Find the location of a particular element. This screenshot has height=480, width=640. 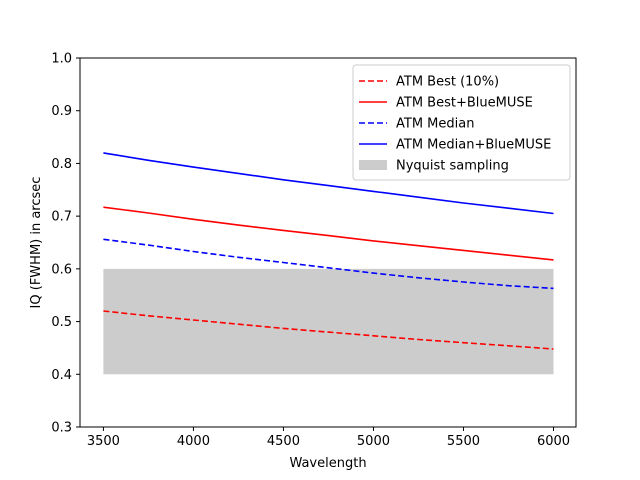

x-tick-label: 4000 is located at coordinates (193, 441).